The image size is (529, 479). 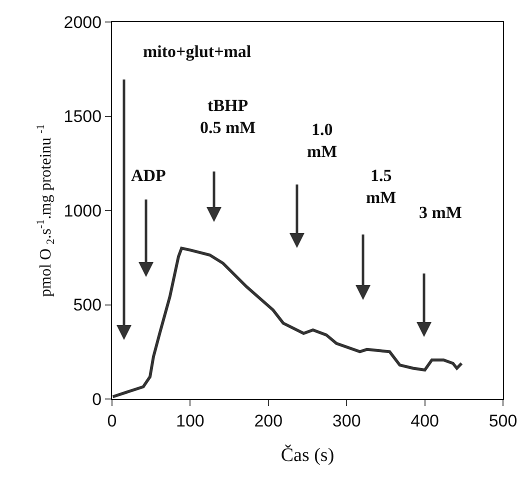 I want to click on y-tick-label: 1000, so click(x=83, y=210).